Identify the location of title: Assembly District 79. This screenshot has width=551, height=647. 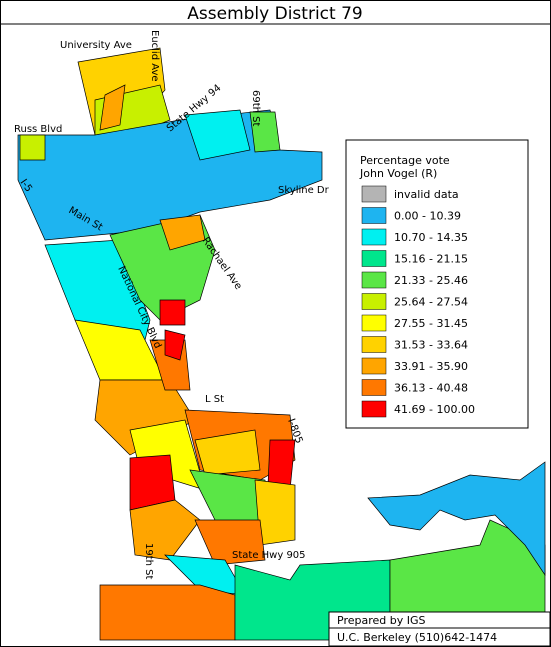
(274, 14).